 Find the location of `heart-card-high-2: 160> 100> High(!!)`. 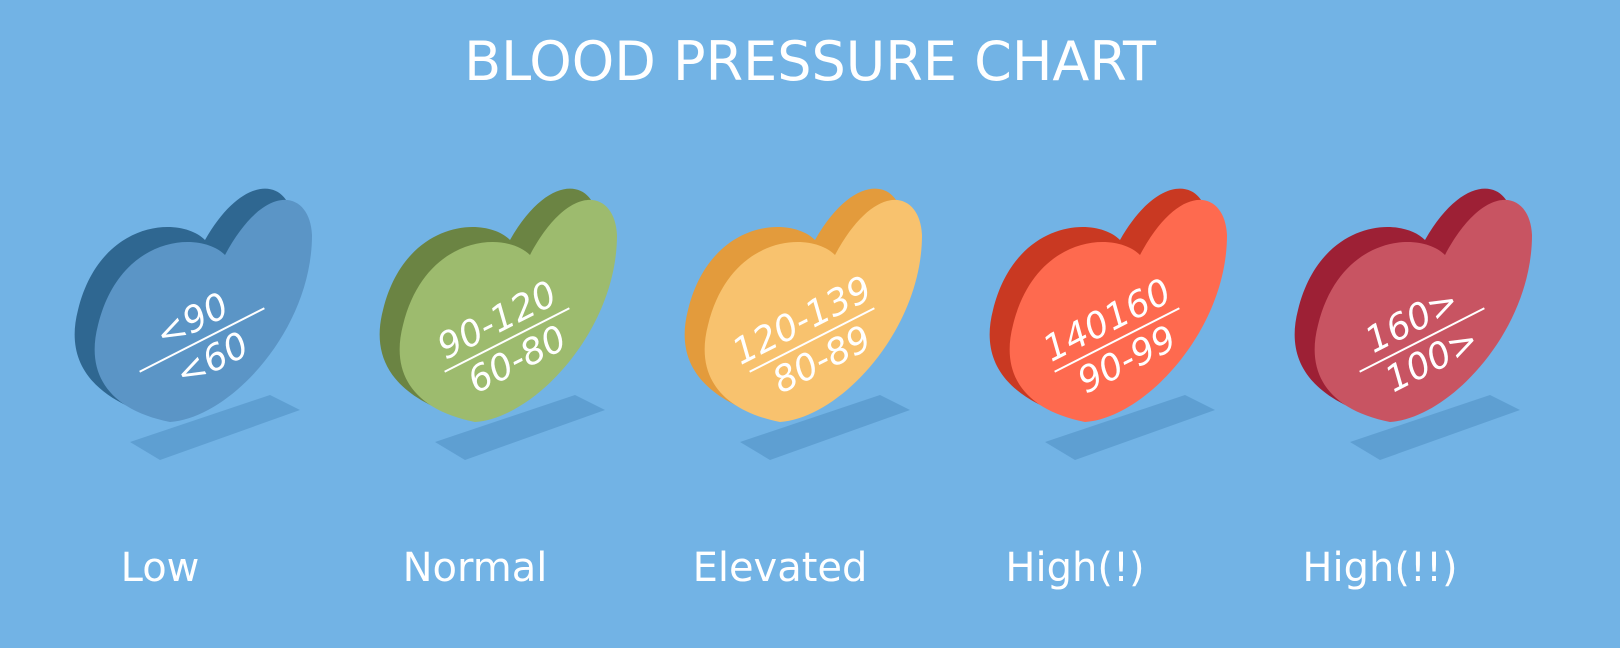

heart-card-high-2: 160> 100> High(!!) is located at coordinates (1410, 375).